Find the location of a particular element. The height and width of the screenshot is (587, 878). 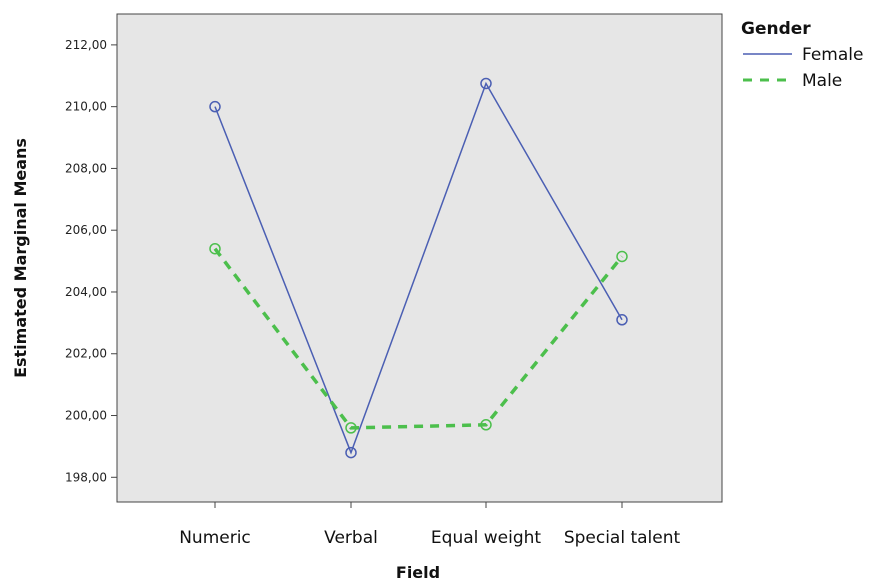

y-tick-label: 208,00 is located at coordinates (86, 168).